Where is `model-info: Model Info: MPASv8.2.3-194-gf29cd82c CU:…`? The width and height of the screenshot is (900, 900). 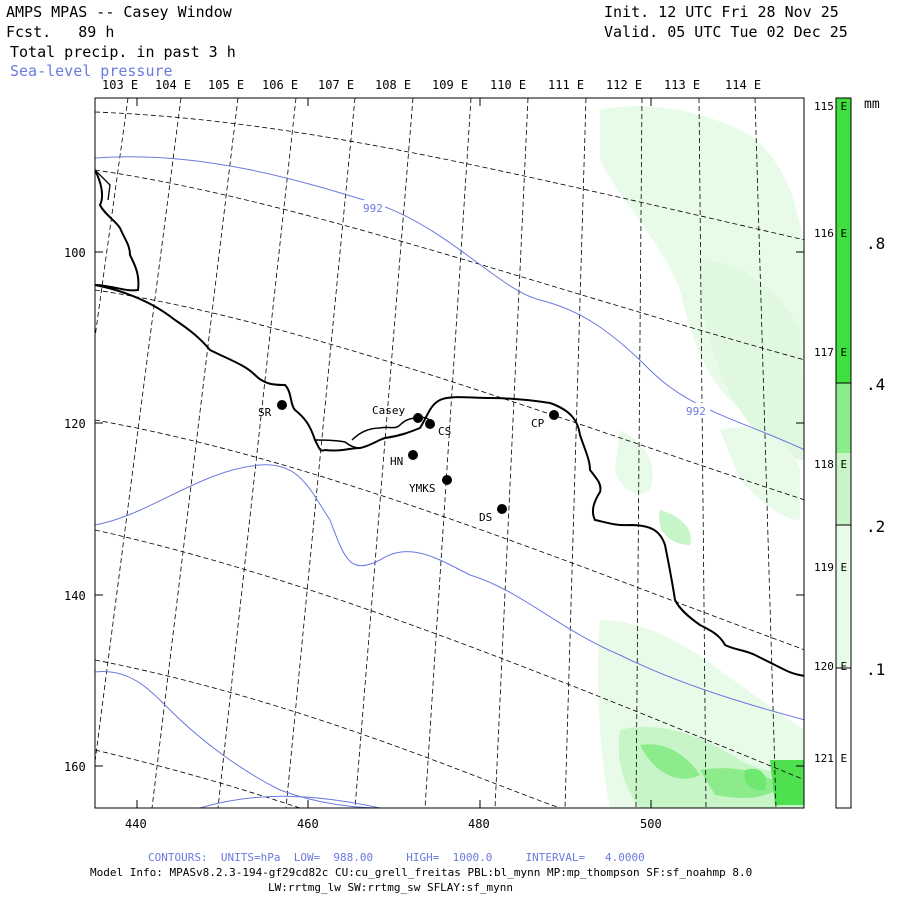
model-info: Model Info: MPASv8.2.3-194-gf29cd82c CU:… is located at coordinates (421, 872).